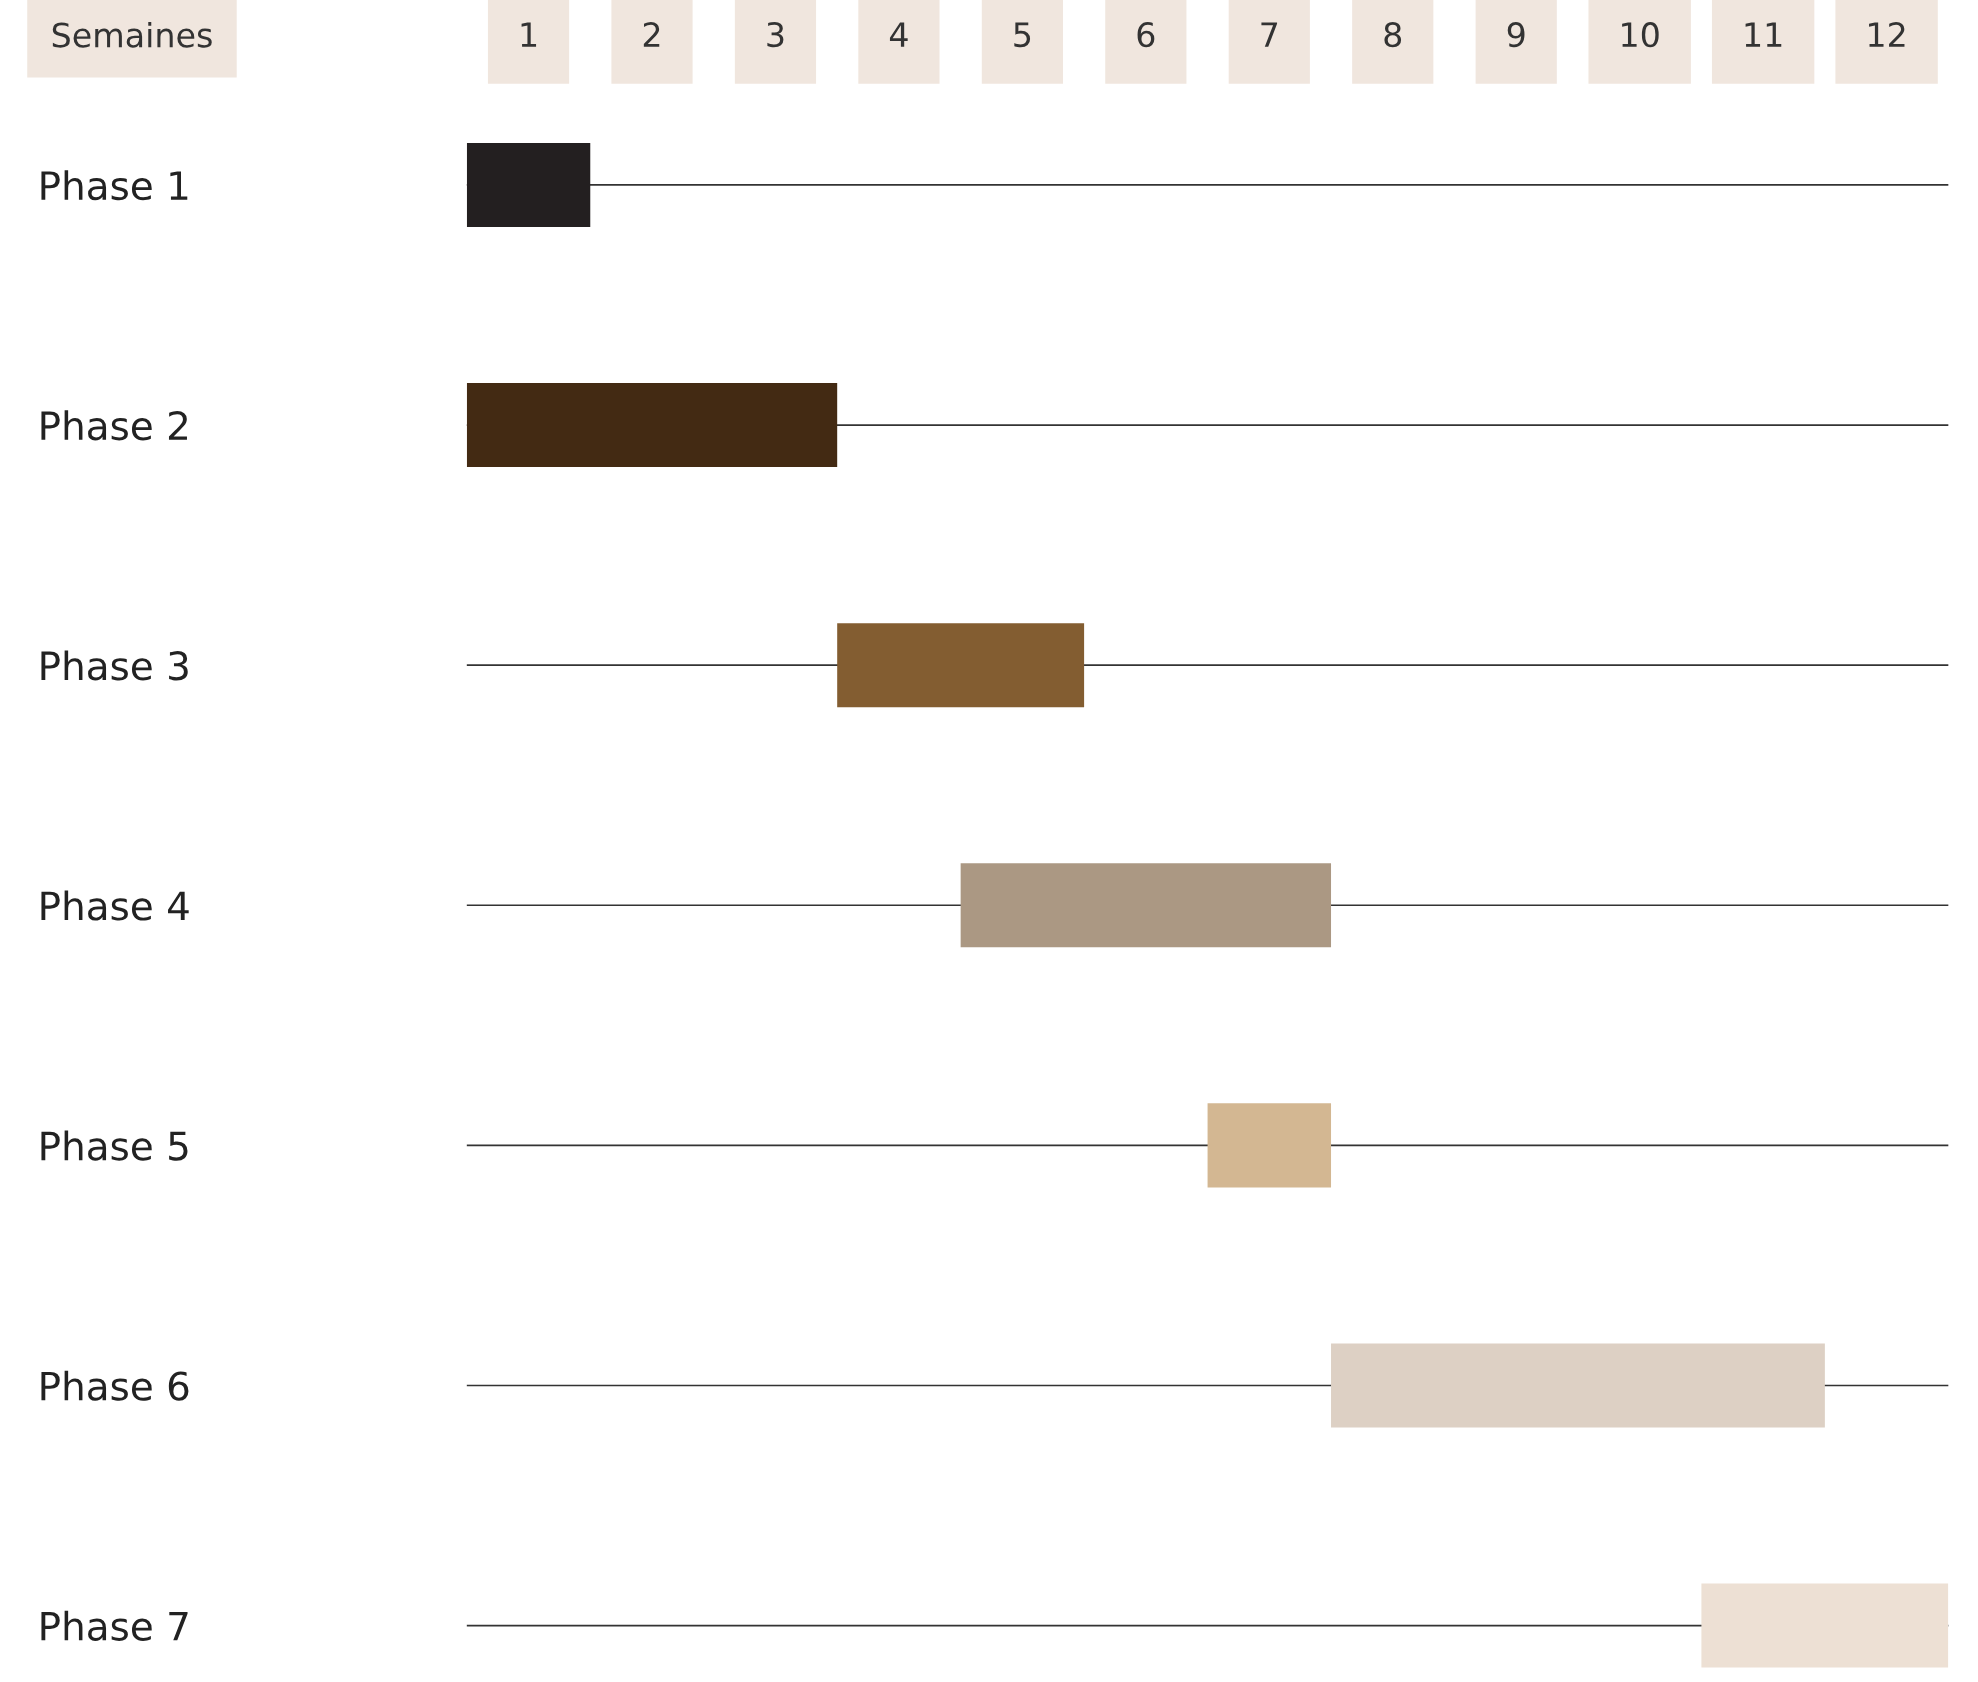 The image size is (1978, 1682). Describe the element at coordinates (114, 185) in the screenshot. I see `y-tick-label: Phase 1` at that location.